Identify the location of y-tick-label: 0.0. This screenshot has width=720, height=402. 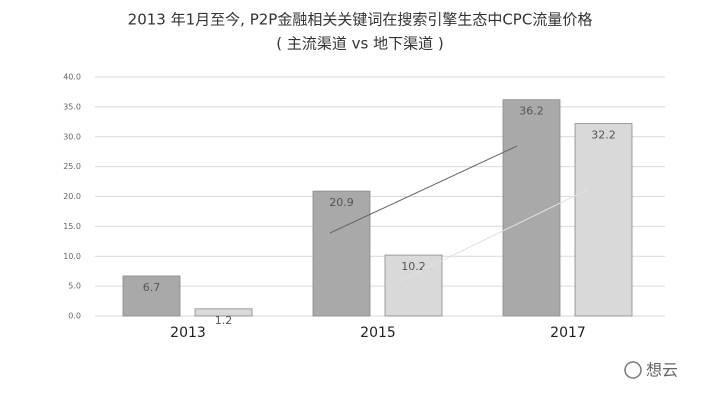
(74, 316).